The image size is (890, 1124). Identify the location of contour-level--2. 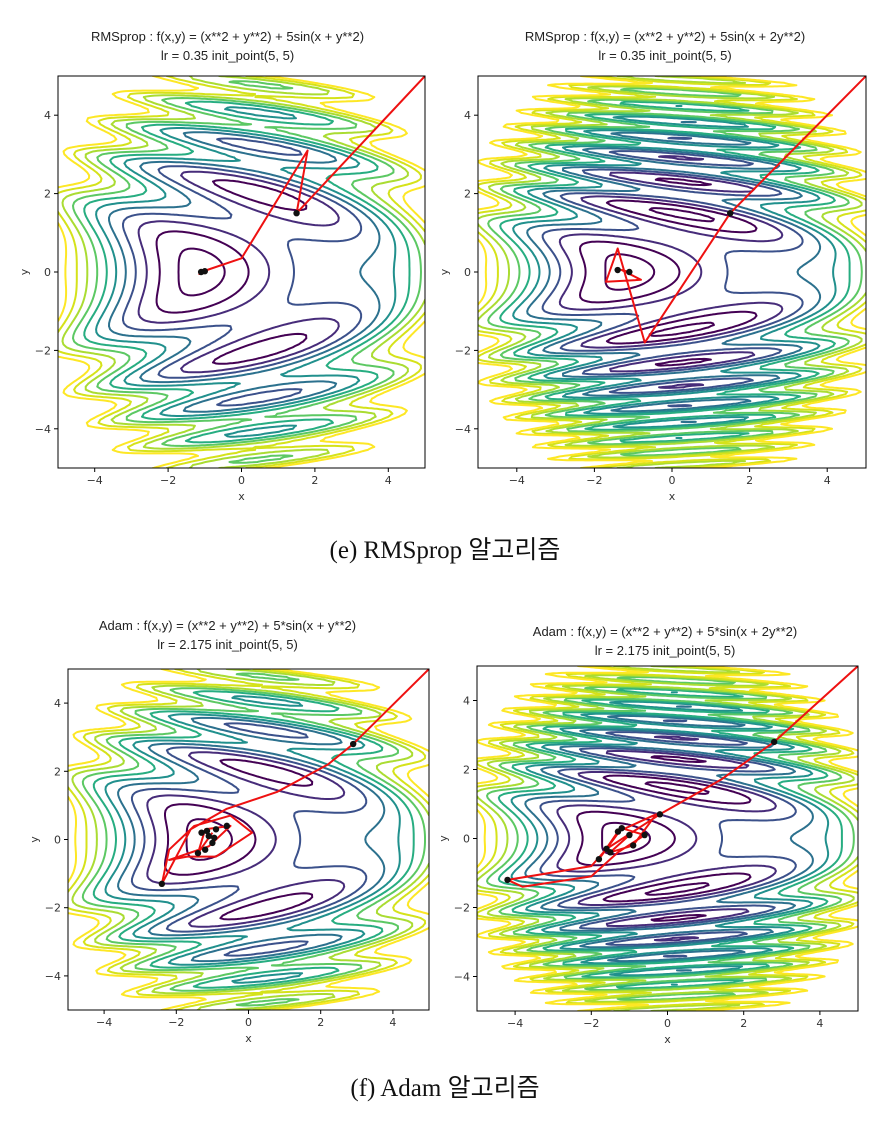
(201, 272).